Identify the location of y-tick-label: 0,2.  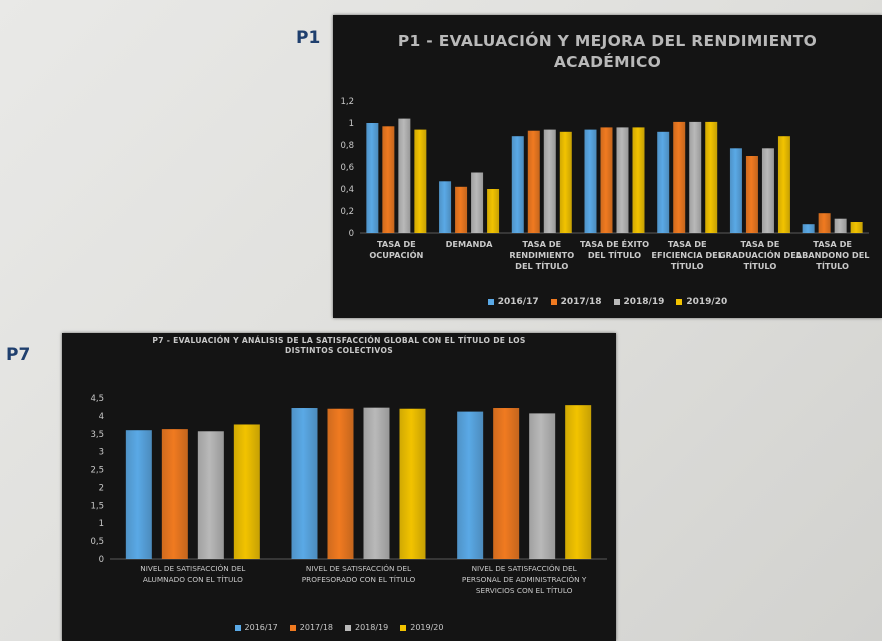
(347, 212).